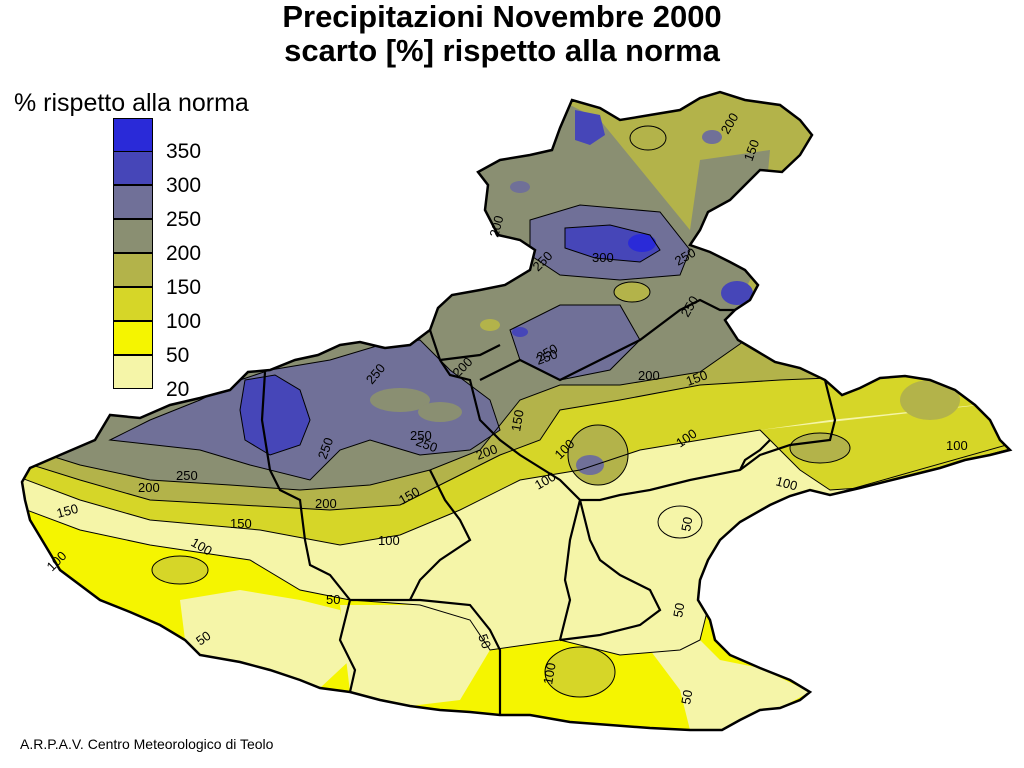 The height and width of the screenshot is (768, 1024). I want to click on legend-label: 150, so click(184, 287).